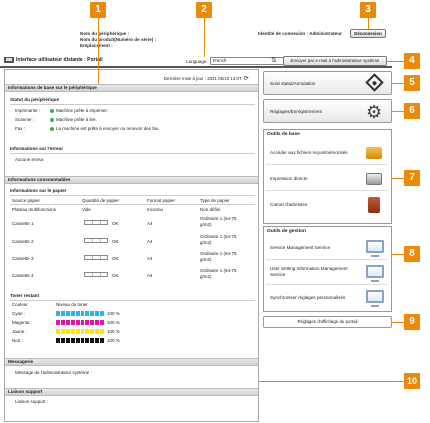 Image resolution: width=430 pixels, height=423 pixels. I want to click on toner-bar-cyan, so click(80, 313).